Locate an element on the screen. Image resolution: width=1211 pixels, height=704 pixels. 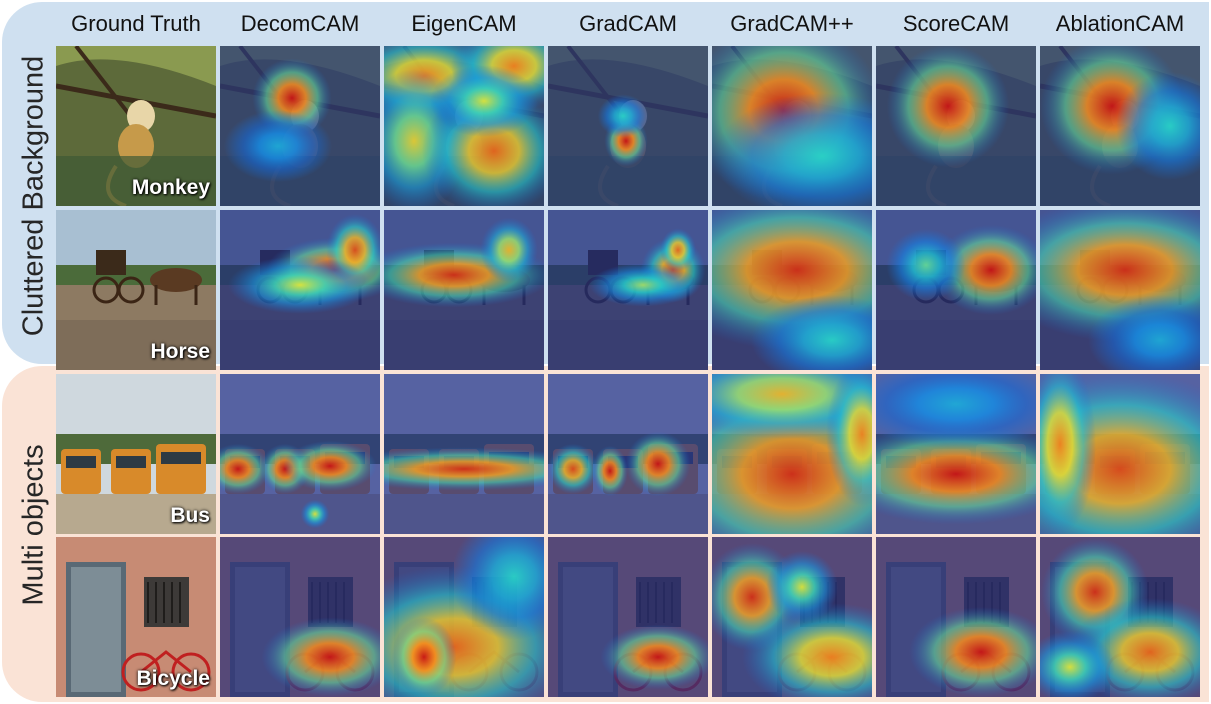
heatmap-scorecam-monkey is located at coordinates (956, 126).